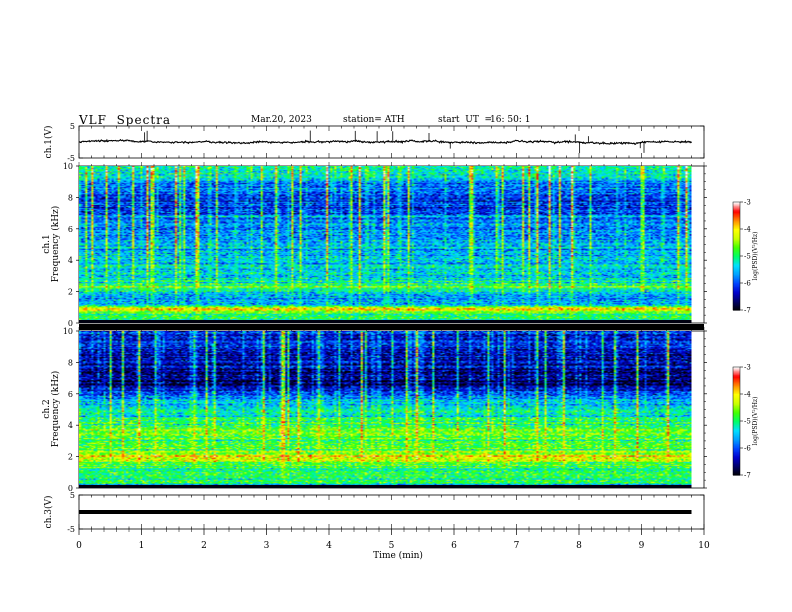 The image size is (792, 612). I want to click on ch1-waveform-line, so click(385, 142).